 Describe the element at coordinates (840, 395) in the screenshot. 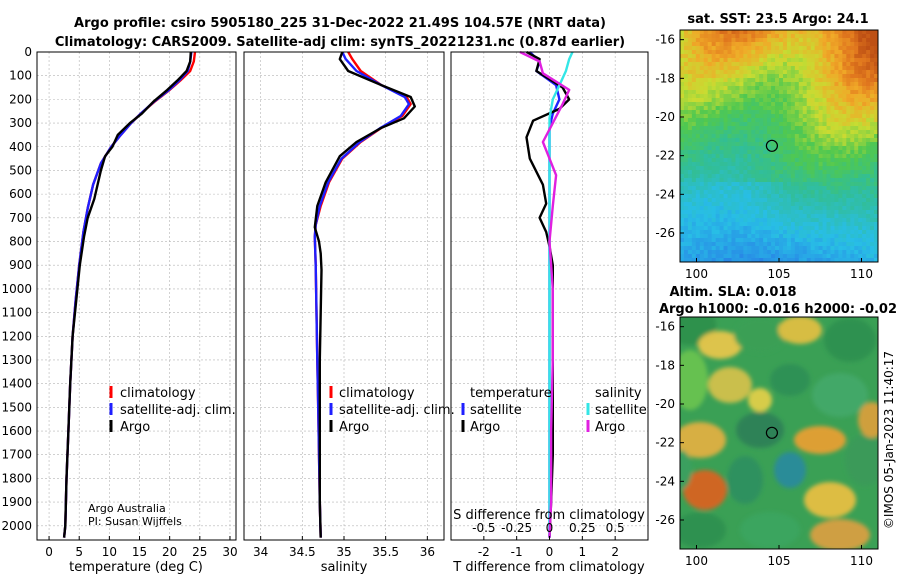

I see `sla-blob` at that location.